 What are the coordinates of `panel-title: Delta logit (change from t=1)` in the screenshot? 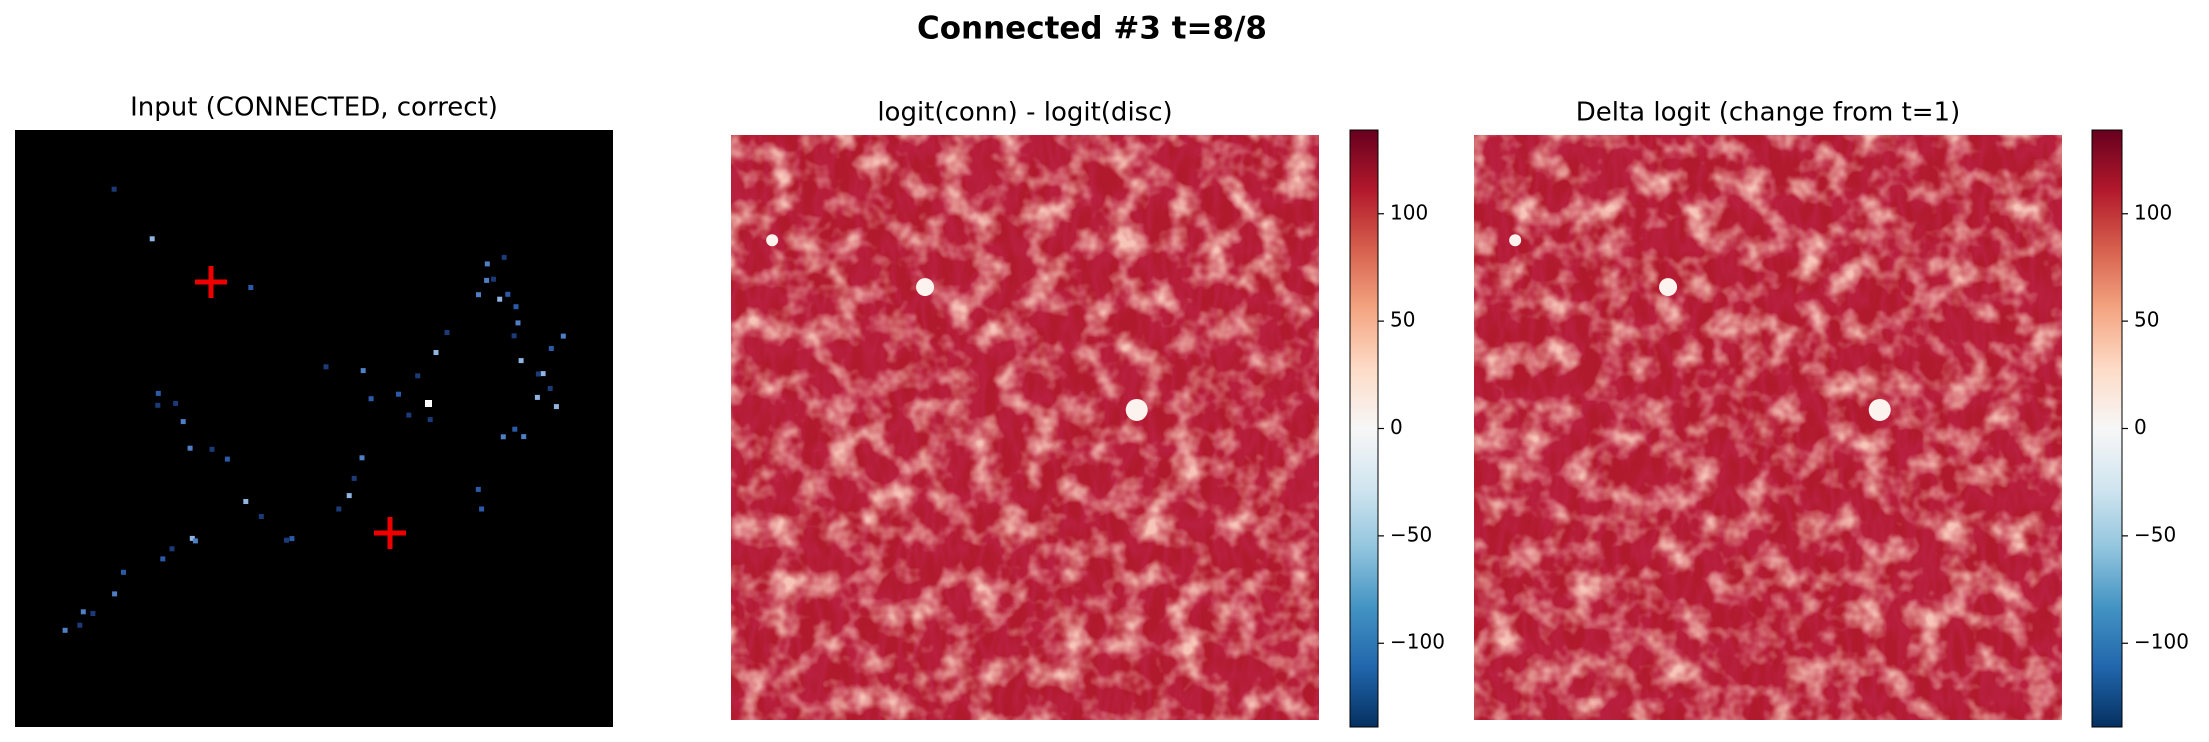 It's located at (1768, 113).